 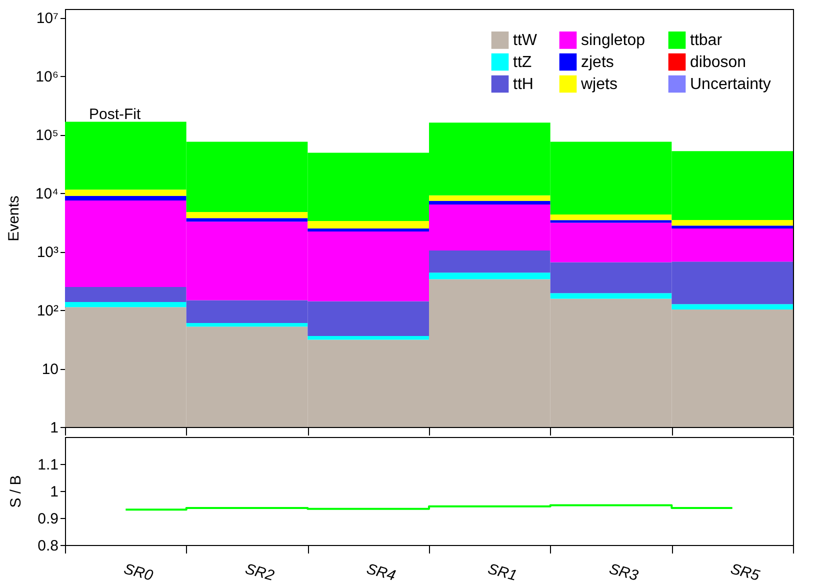 What do you see at coordinates (115, 114) in the screenshot?
I see `annotation: Post-Fit` at bounding box center [115, 114].